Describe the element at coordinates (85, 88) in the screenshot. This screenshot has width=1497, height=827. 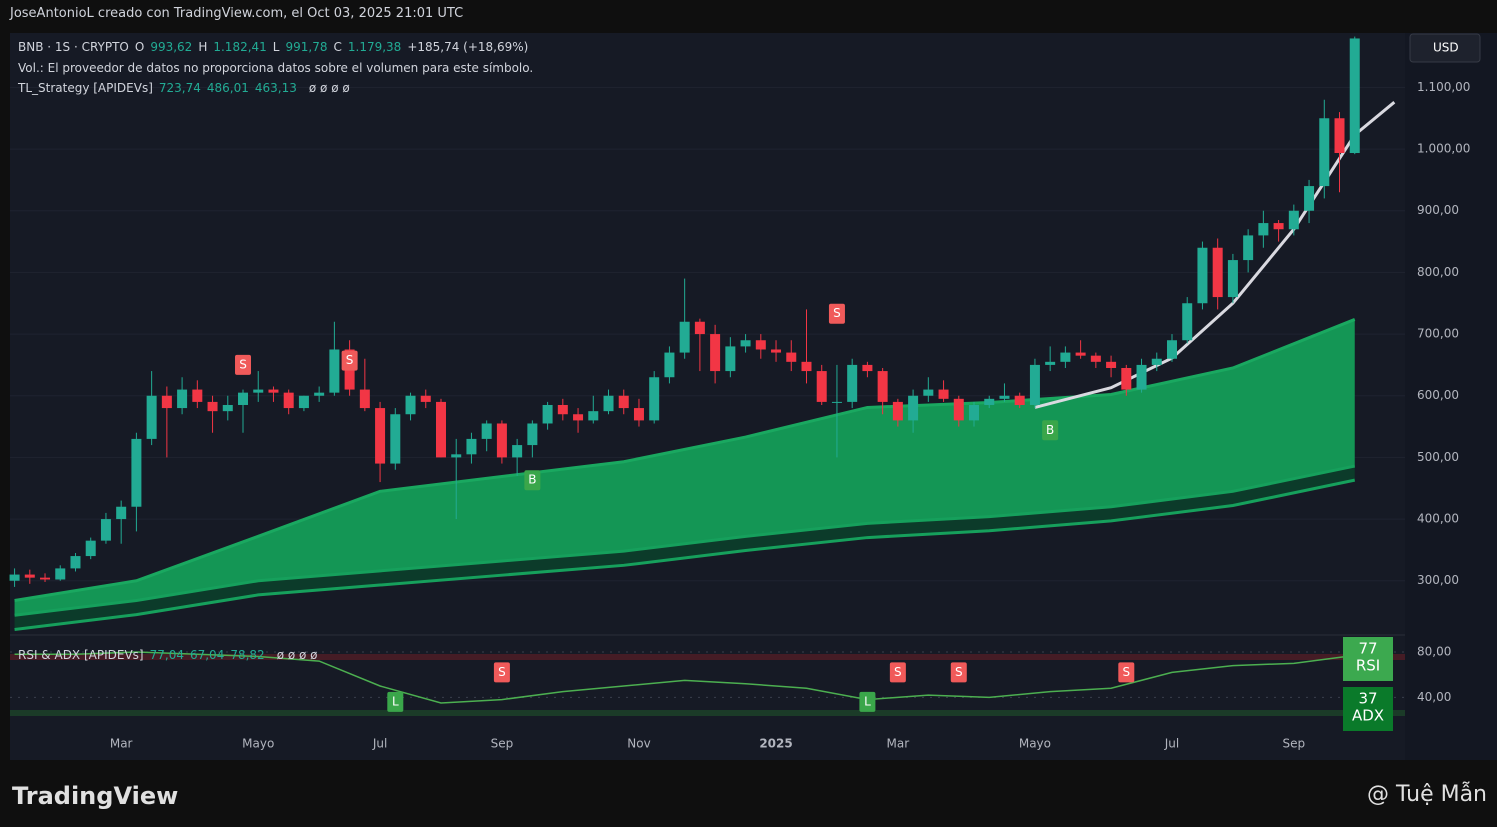
I see `indicator: TL_Strategy [APIDEVs]` at that location.